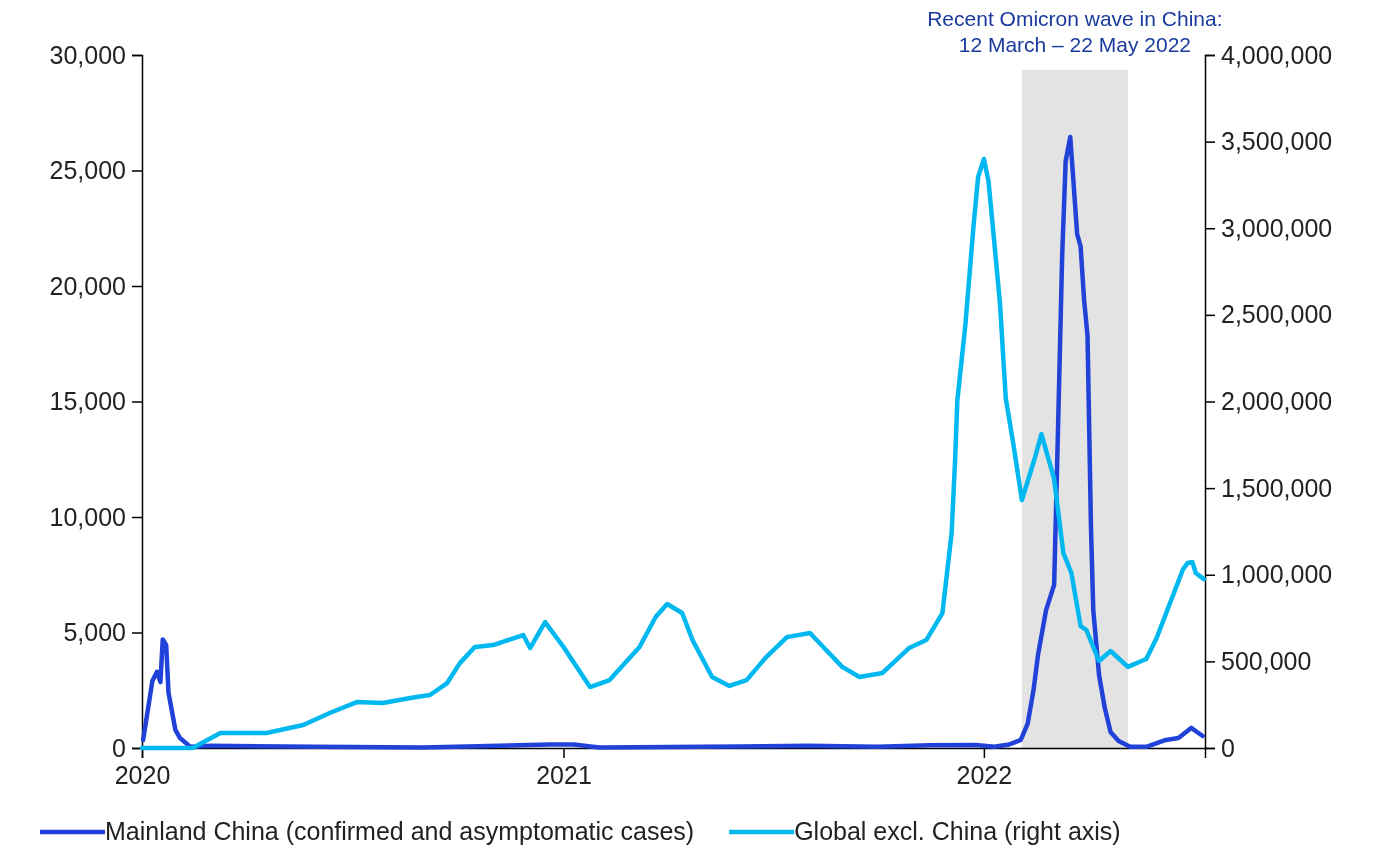 Image resolution: width=1381 pixels, height=852 pixels. Describe the element at coordinates (1277, 54) in the screenshot. I see `y2-tick-label: 4,000,000` at that location.